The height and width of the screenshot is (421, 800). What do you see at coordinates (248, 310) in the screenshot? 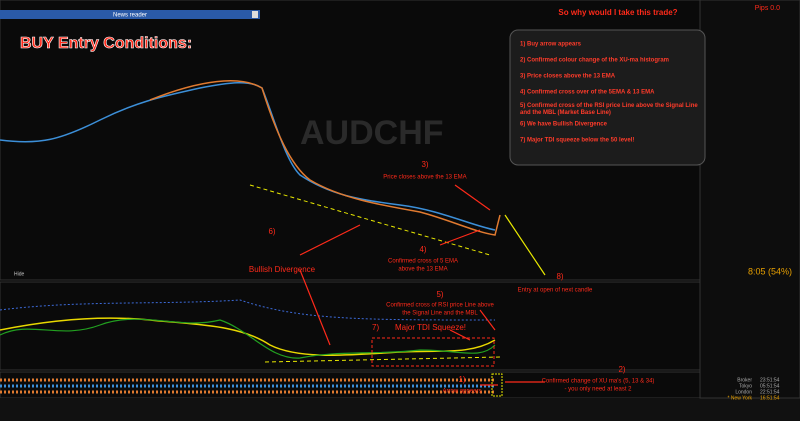
I see `tdi-band` at bounding box center [248, 310].